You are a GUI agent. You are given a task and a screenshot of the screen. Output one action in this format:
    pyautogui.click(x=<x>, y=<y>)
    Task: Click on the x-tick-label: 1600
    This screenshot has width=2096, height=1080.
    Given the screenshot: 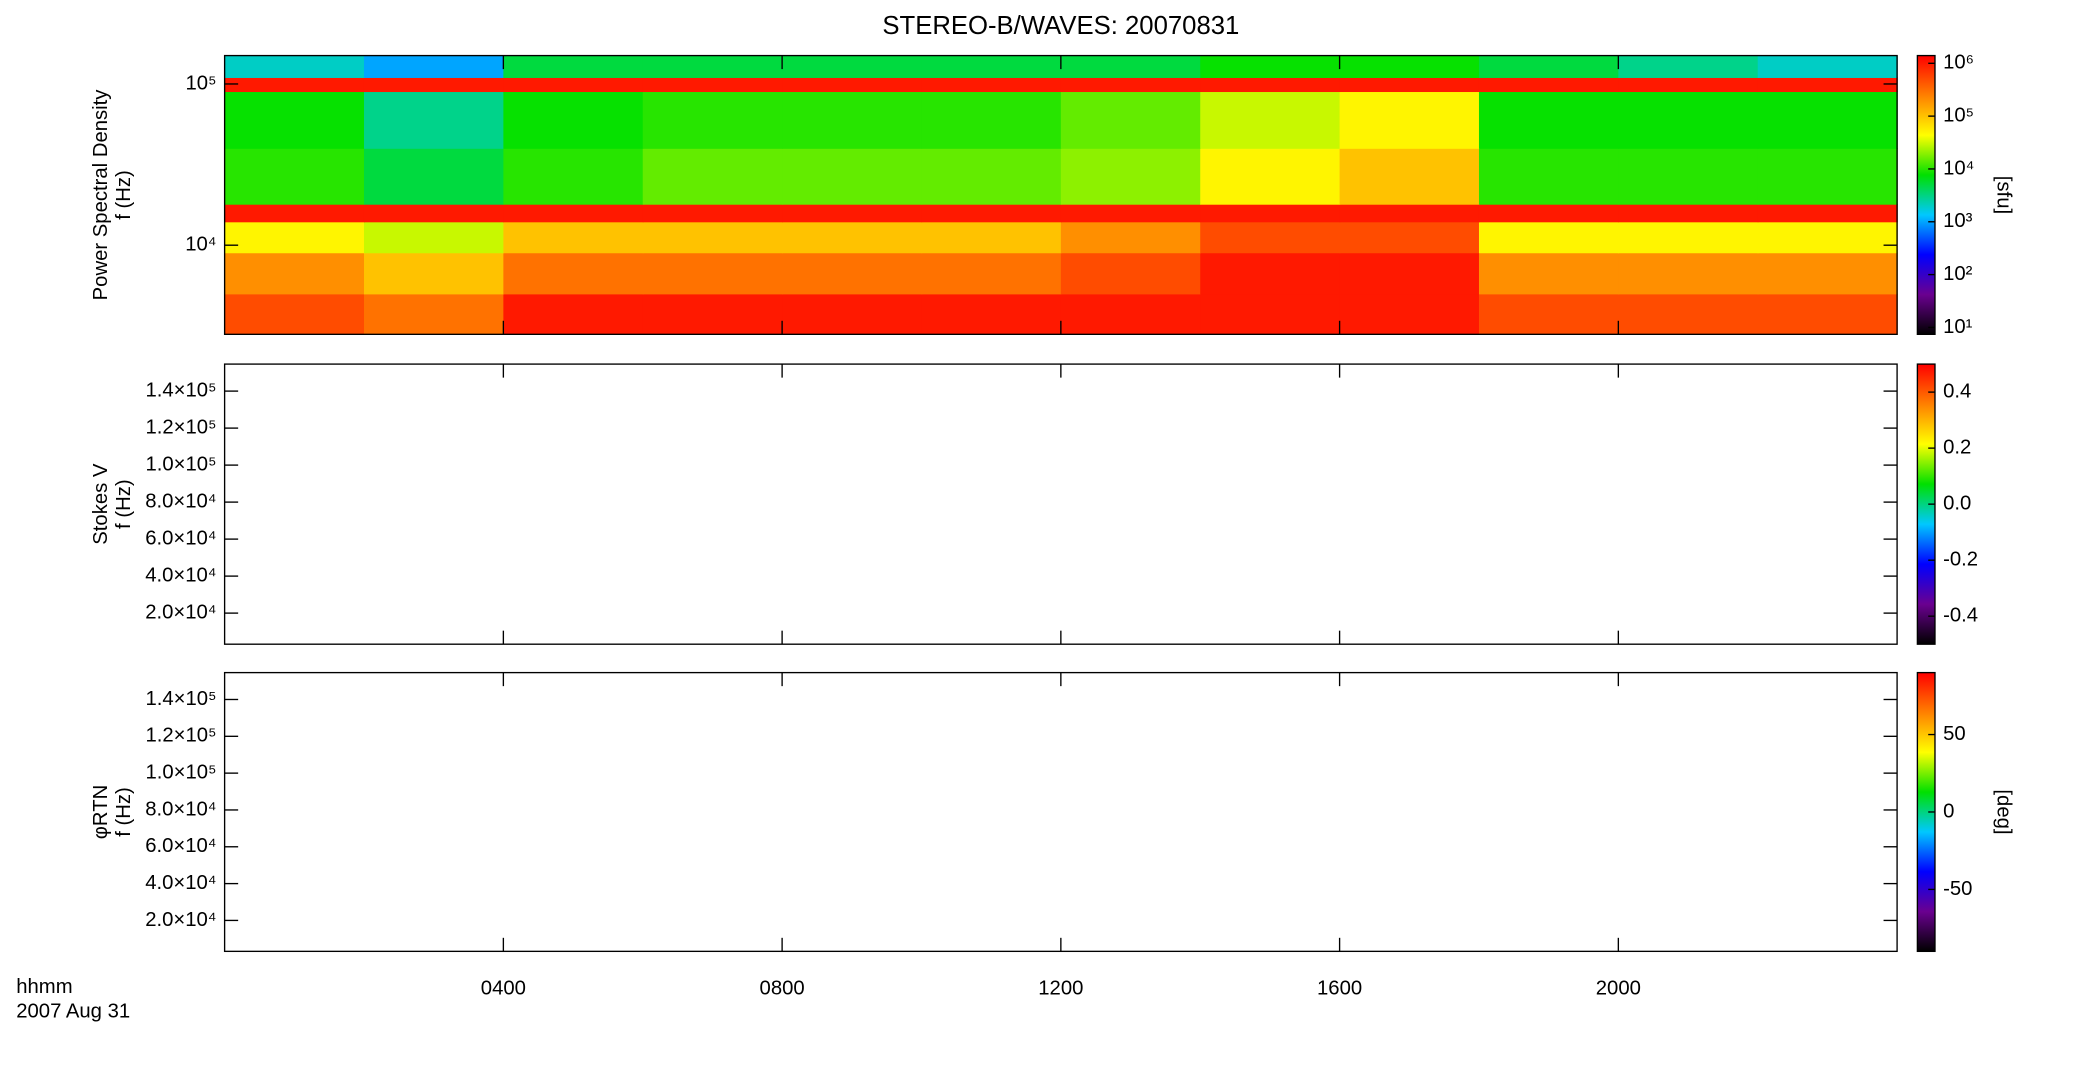 What is the action you would take?
    pyautogui.click(x=1339, y=989)
    